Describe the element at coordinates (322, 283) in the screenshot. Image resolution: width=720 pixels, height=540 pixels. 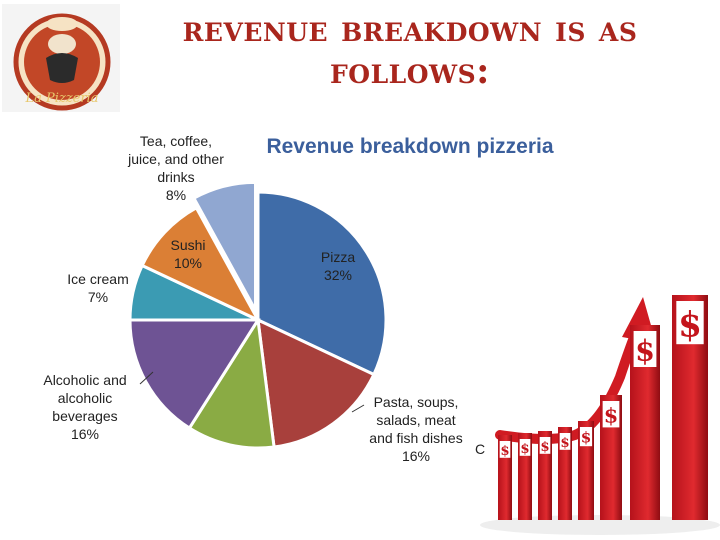
I see `pie-slice-pizza` at that location.